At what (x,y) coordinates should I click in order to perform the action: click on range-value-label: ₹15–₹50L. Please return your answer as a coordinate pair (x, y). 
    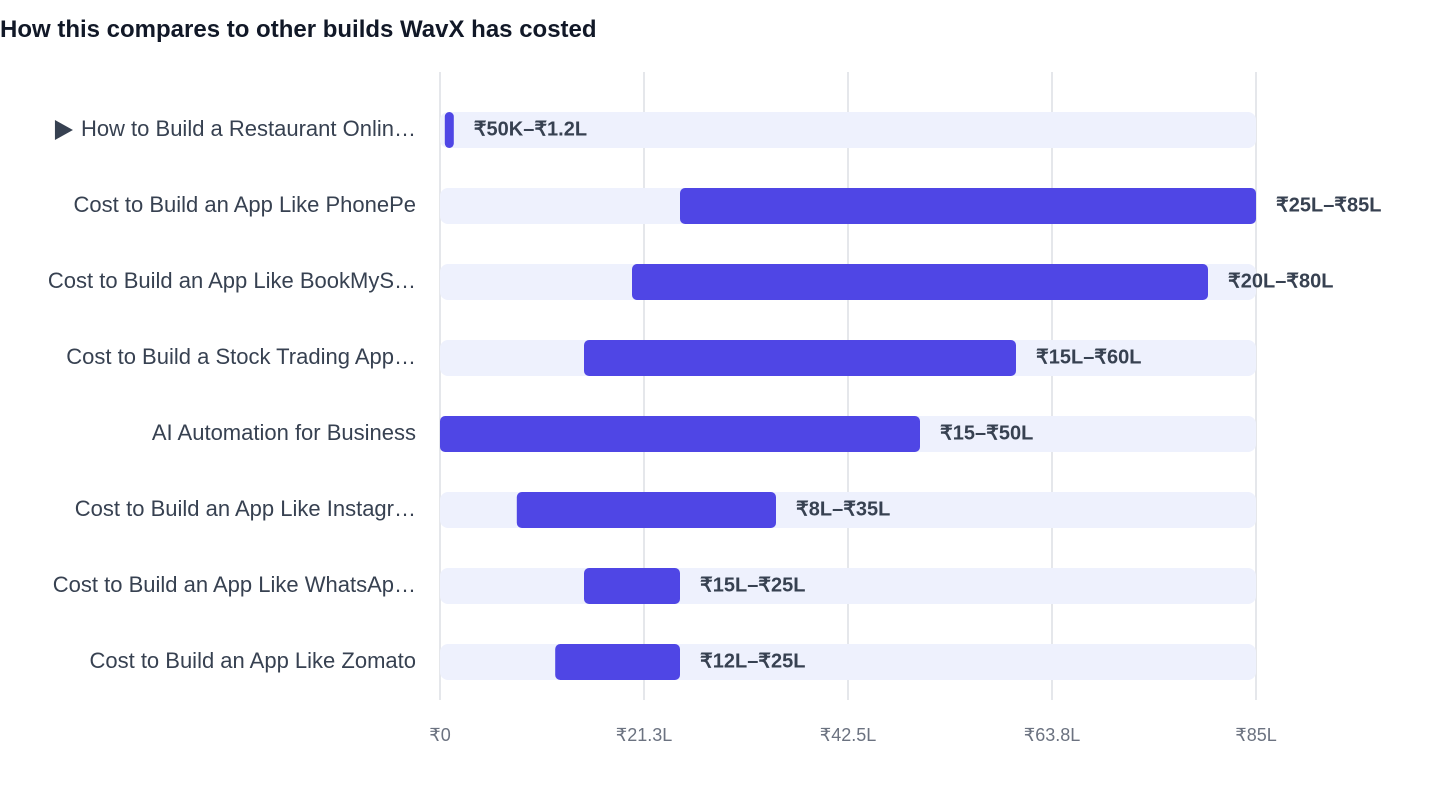
    Looking at the image, I should click on (986, 433).